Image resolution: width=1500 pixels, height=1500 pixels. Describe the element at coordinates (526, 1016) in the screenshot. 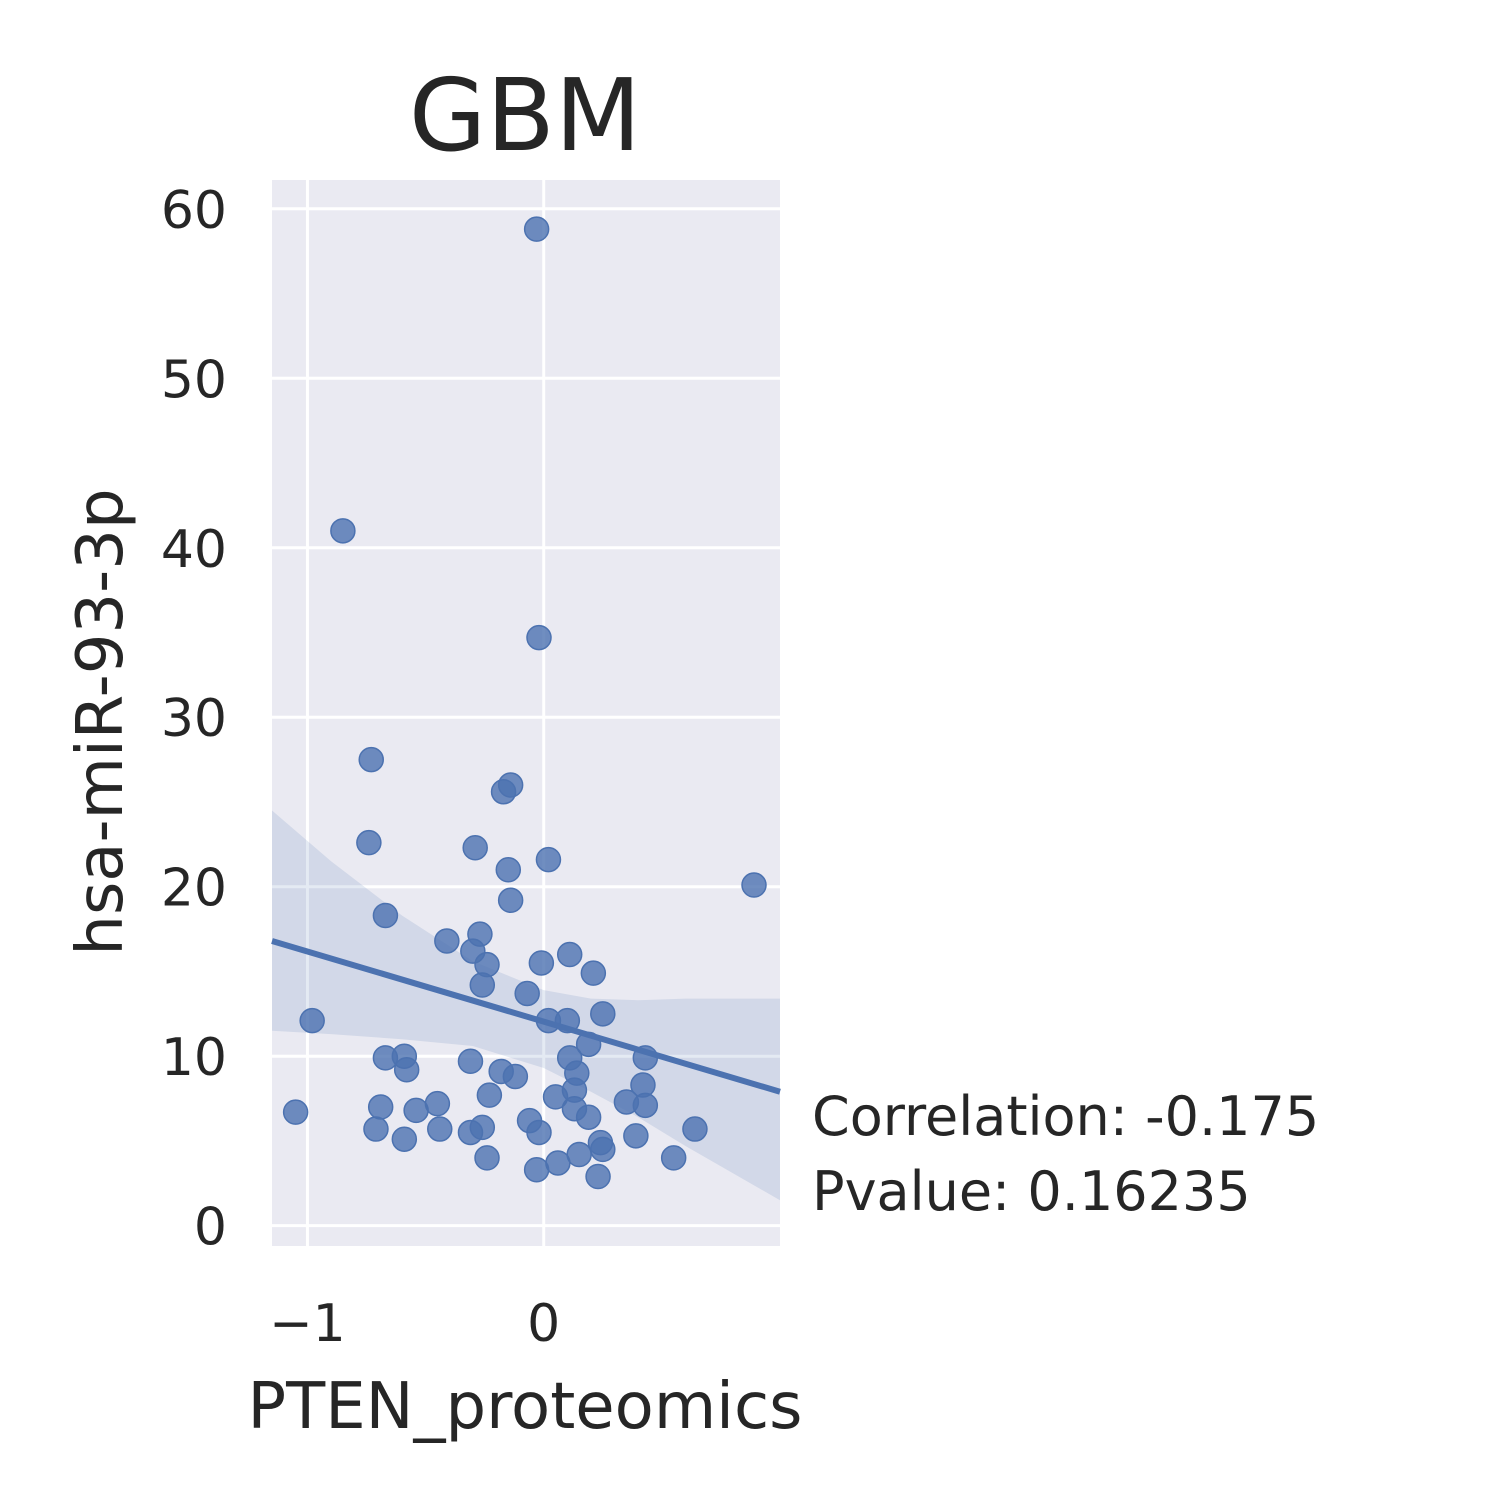

I see `regression-line` at that location.